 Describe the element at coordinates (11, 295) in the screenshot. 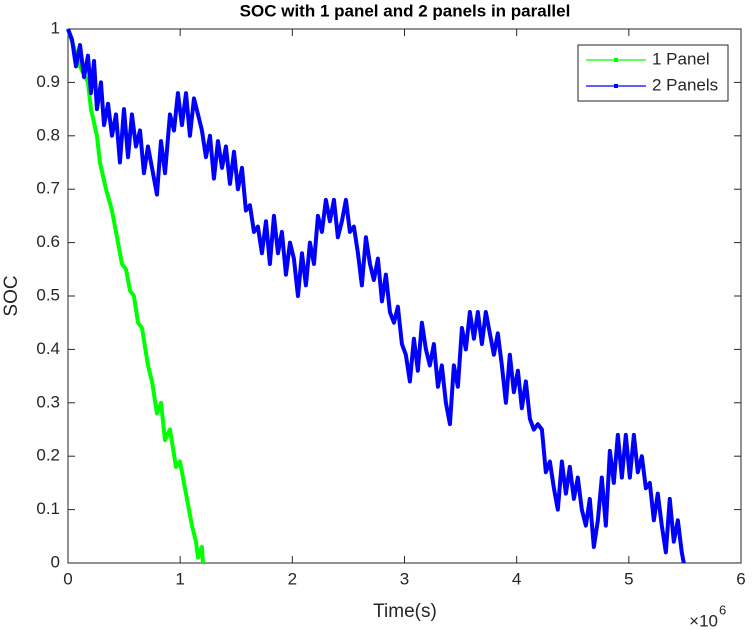

I see `y-axis-label: SOC` at that location.